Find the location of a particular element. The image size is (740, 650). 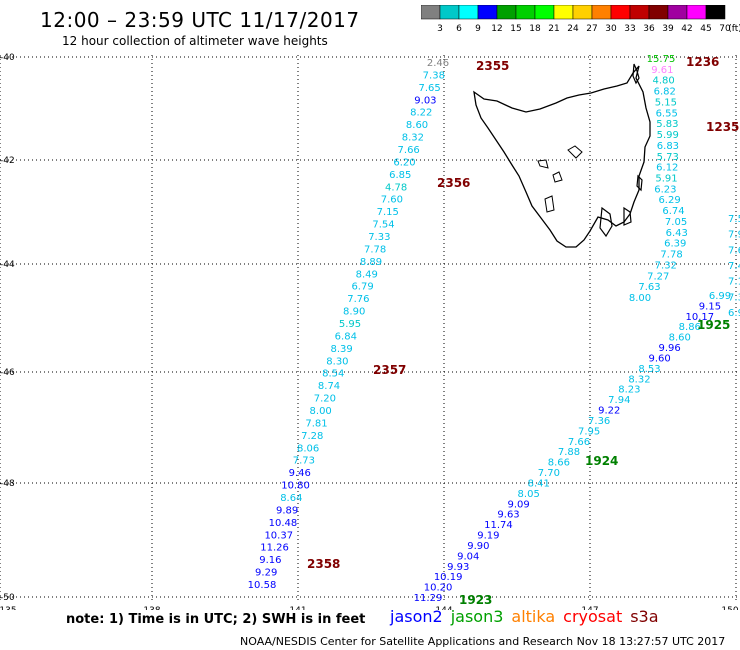

lon-label: 150 is located at coordinates (729, 608).